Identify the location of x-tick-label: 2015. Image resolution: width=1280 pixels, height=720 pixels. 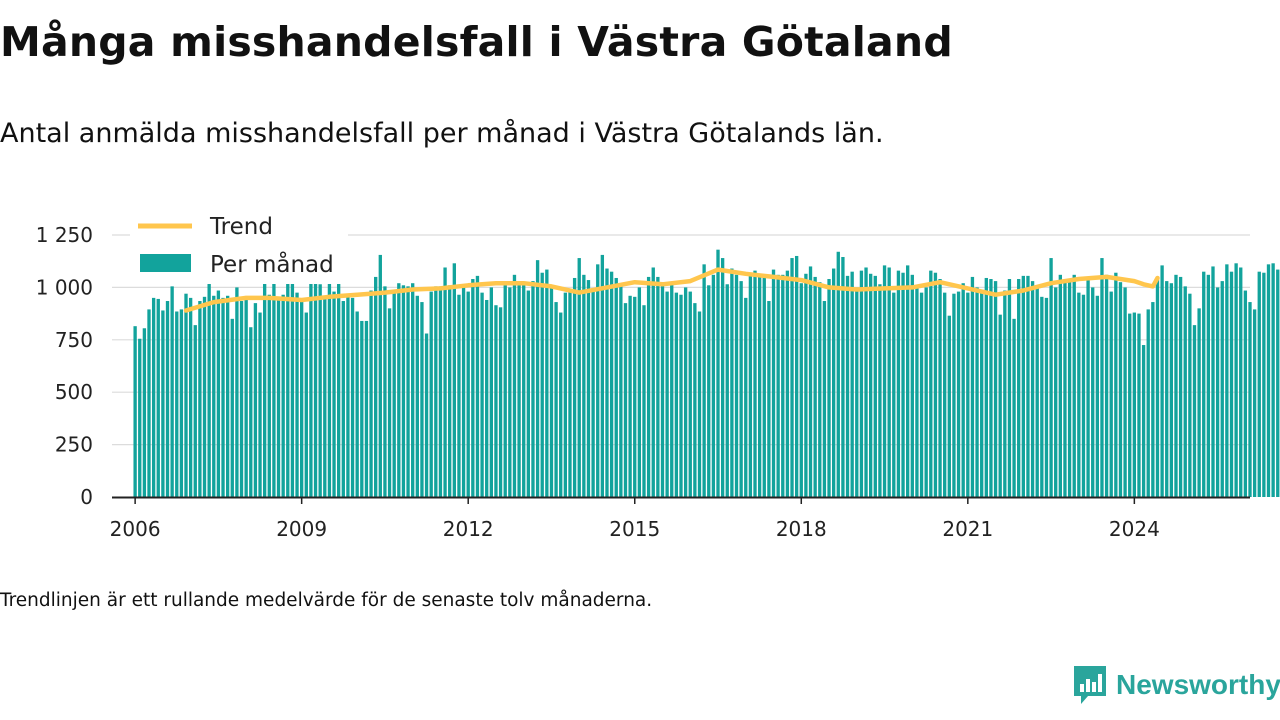
(634, 529).